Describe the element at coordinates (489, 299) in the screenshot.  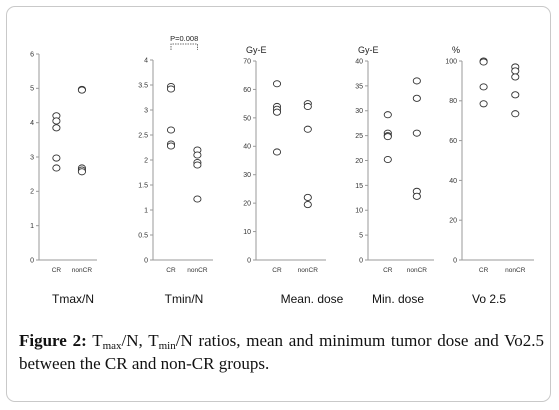
I see `panel-title: Vo 2.5` at that location.